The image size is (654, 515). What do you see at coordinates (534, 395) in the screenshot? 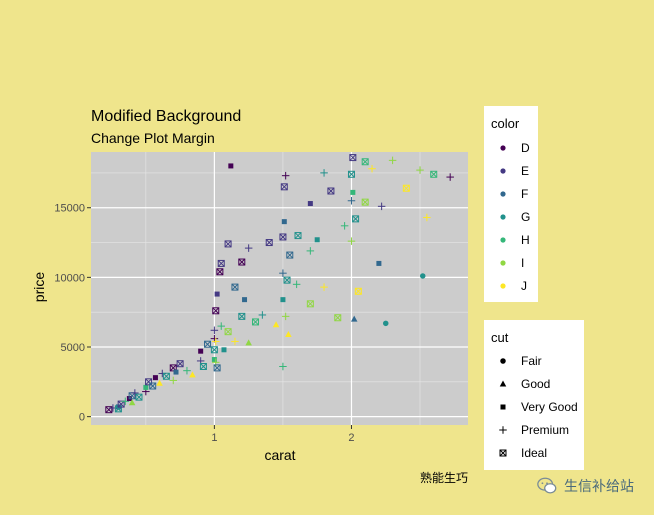
I see `legend-cut-box` at bounding box center [534, 395].